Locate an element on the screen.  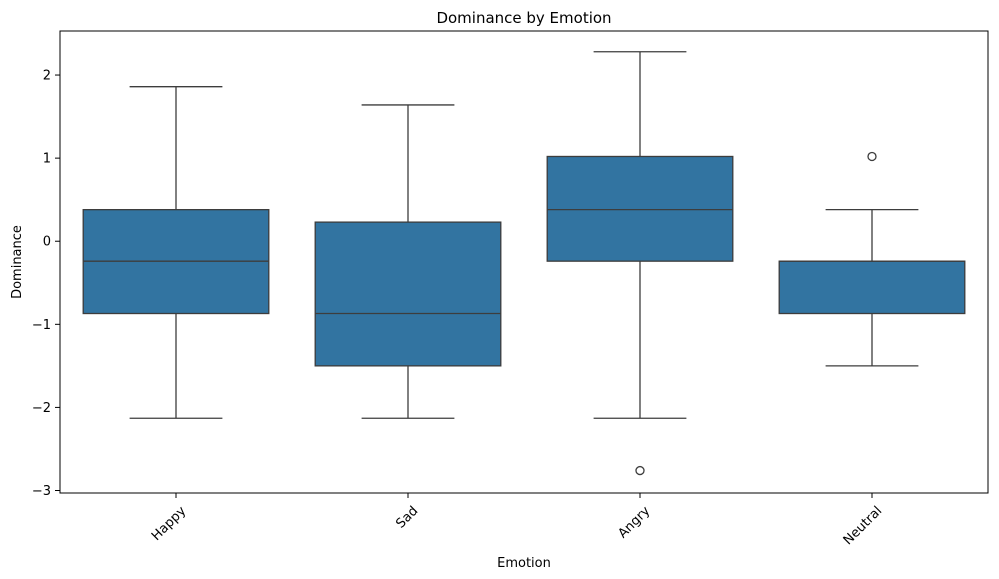
y-tick-label: −2 is located at coordinates (41, 408).